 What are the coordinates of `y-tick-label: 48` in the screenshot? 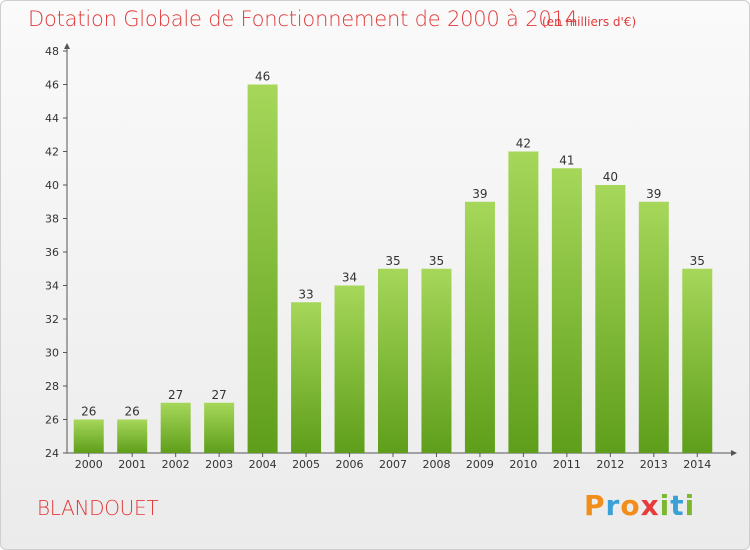 It's located at (52, 51).